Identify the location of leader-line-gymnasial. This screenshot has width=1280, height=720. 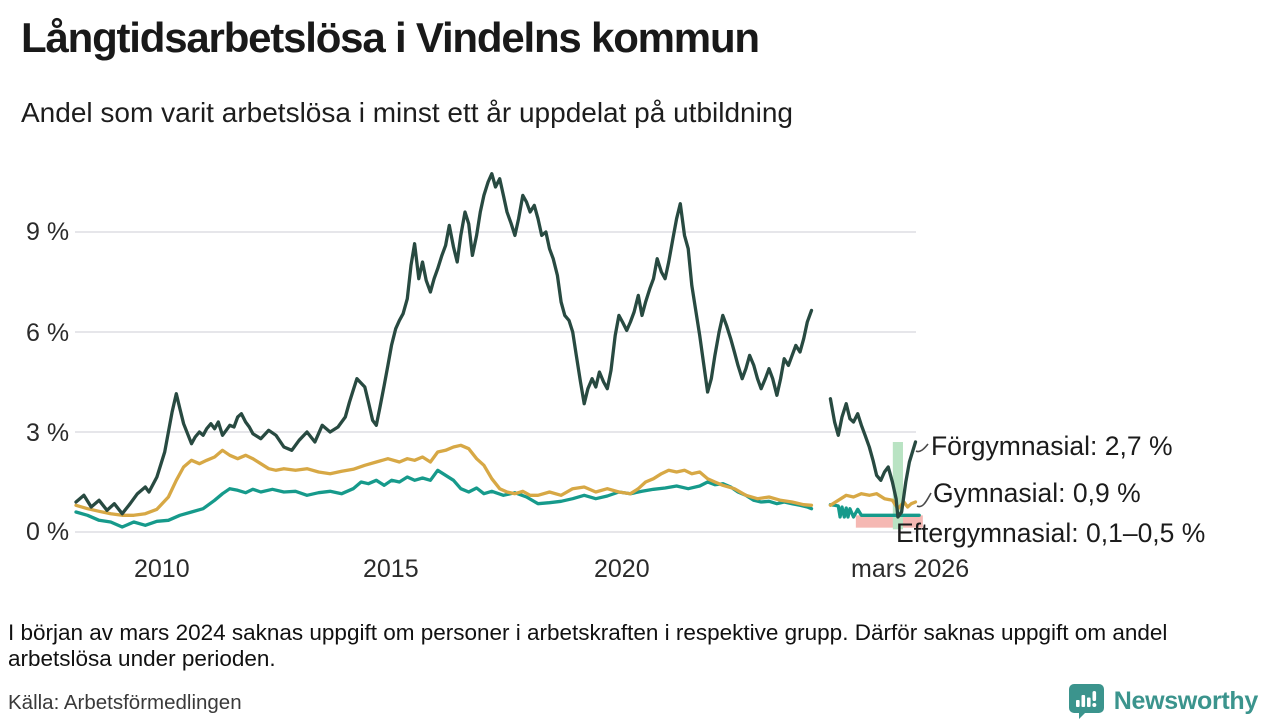
(924, 500).